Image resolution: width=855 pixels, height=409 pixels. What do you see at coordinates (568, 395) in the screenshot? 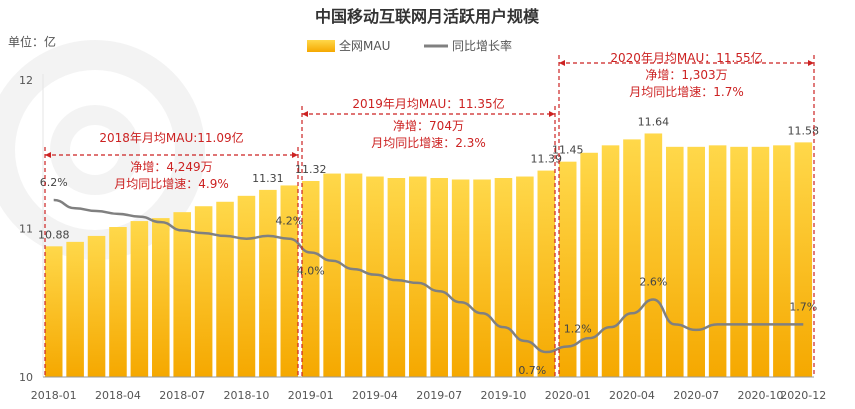
I see `x-tick-label: 2020-01` at bounding box center [568, 395].